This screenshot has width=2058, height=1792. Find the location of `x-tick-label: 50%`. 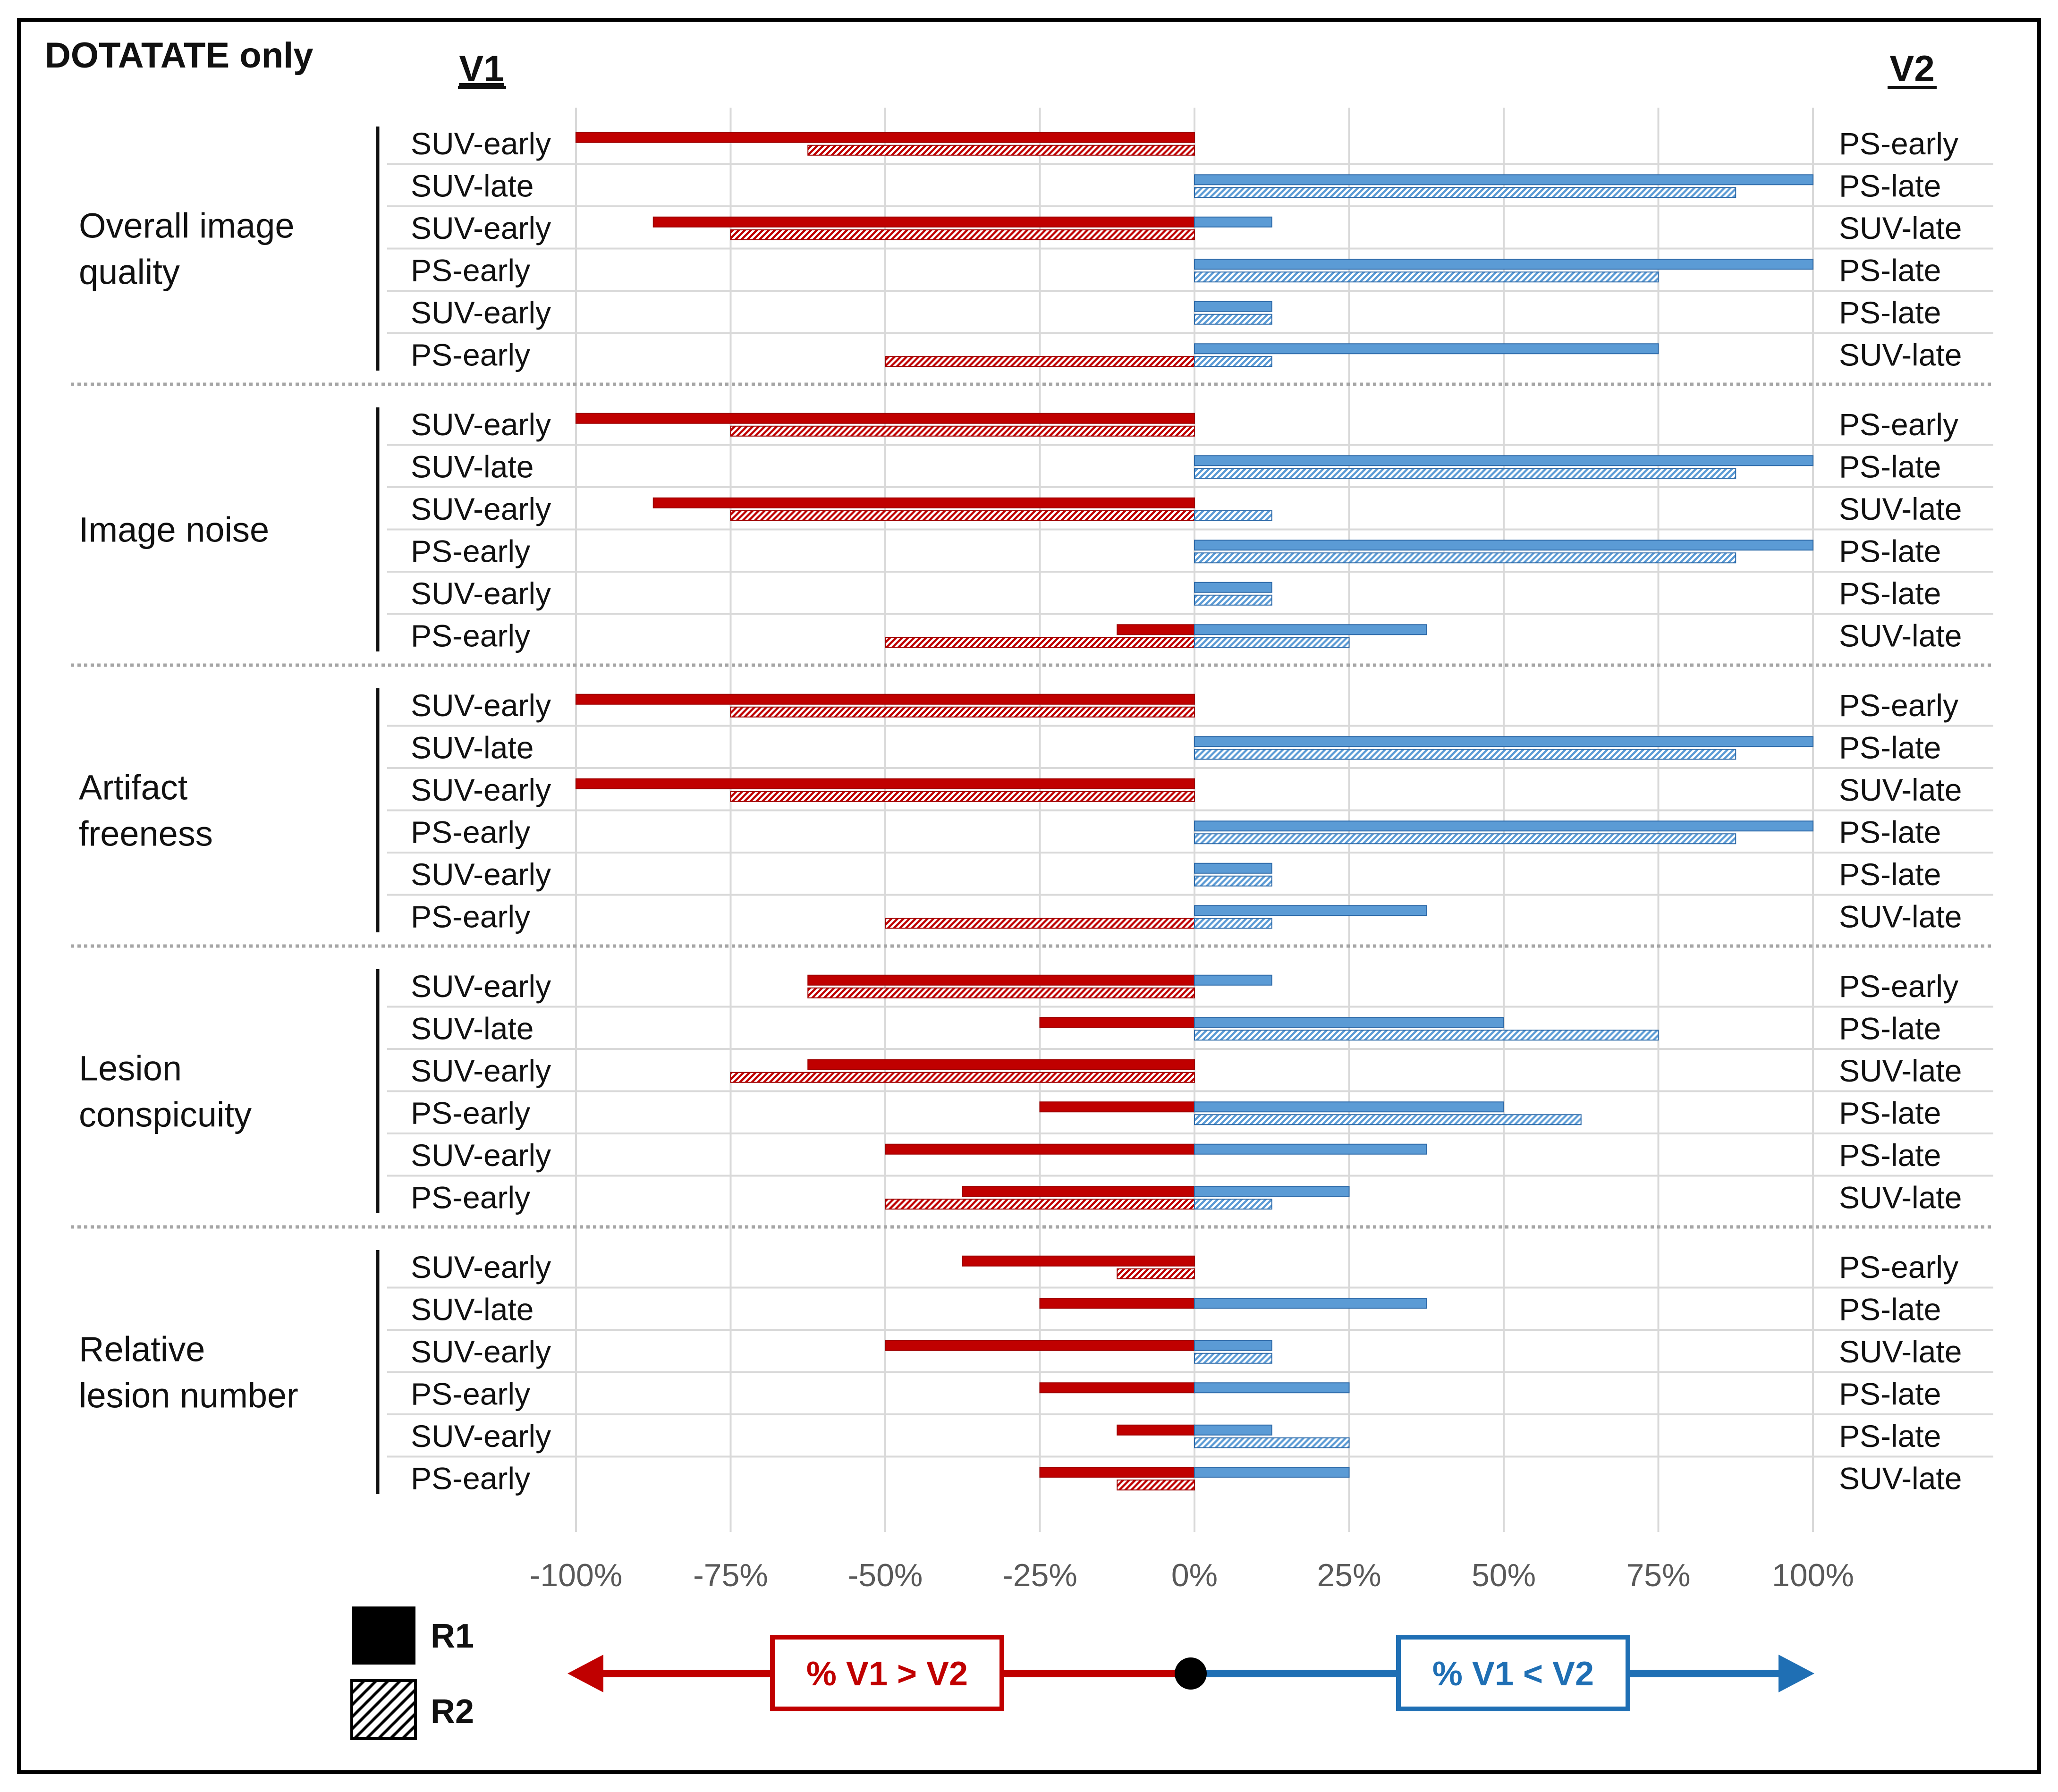

x-tick-label: 50% is located at coordinates (1504, 1575).